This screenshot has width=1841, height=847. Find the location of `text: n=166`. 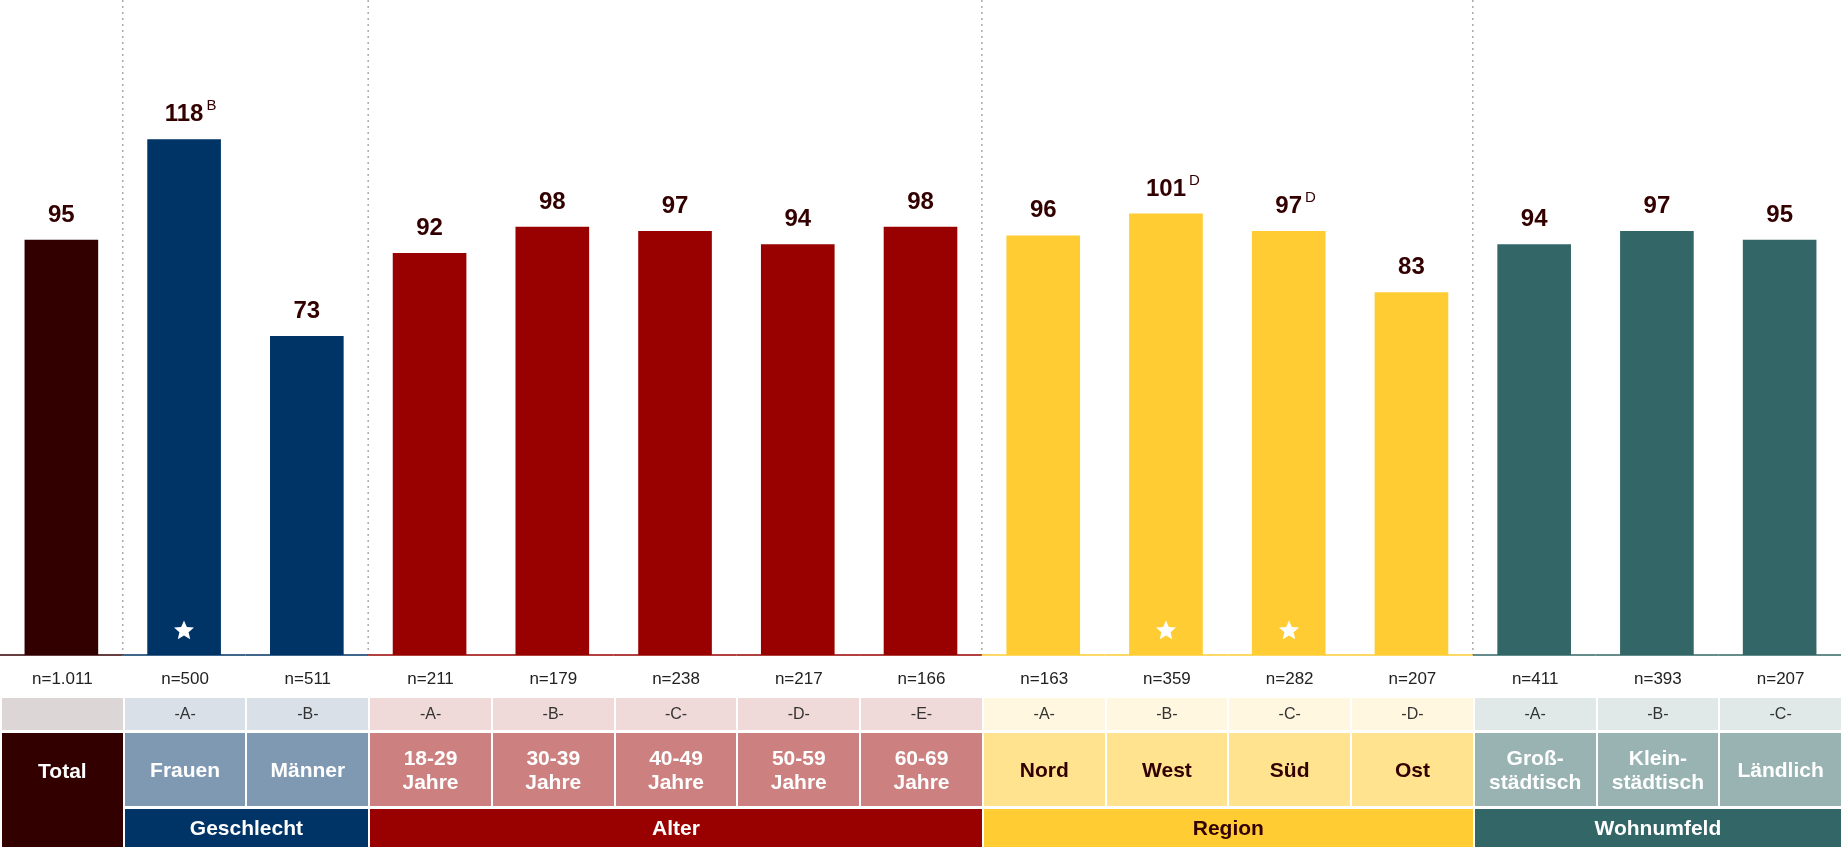

text: n=166 is located at coordinates (921, 678).